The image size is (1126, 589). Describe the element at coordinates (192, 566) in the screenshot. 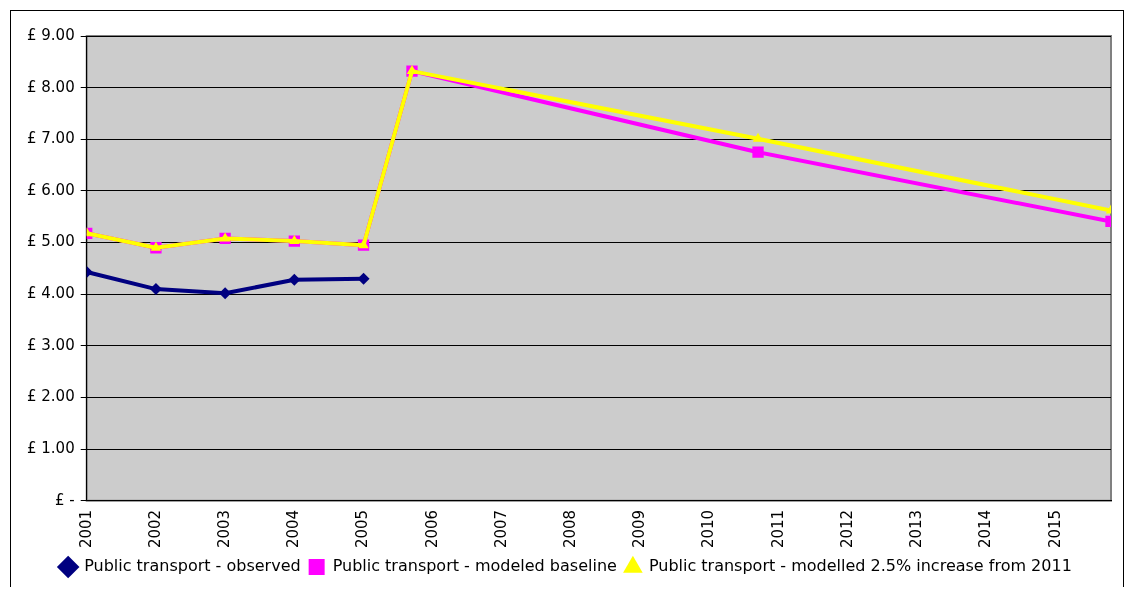

I see `legend-label: Public transport - observed` at that location.